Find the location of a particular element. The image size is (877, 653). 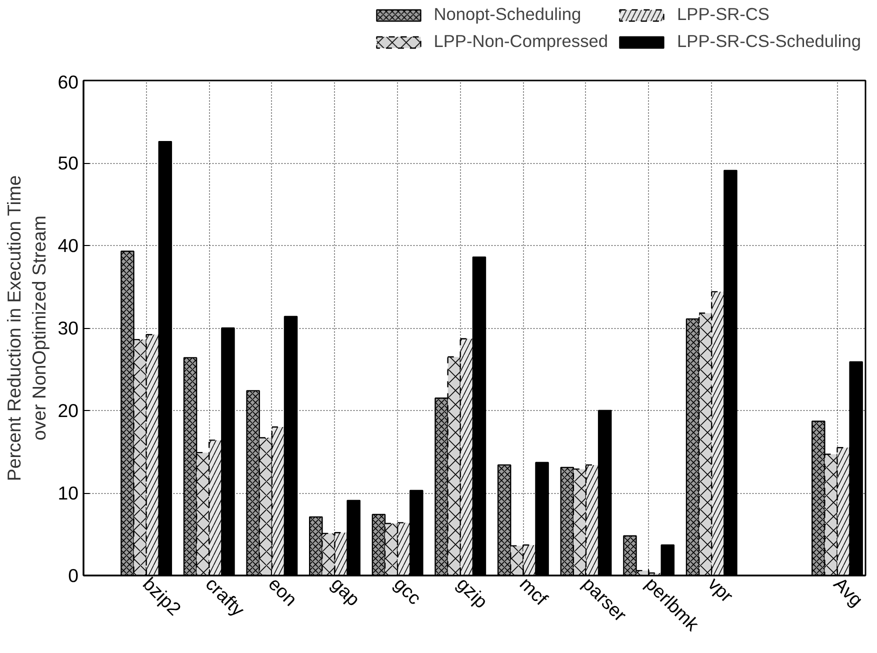

y-tick-label: 40 is located at coordinates (68, 245).